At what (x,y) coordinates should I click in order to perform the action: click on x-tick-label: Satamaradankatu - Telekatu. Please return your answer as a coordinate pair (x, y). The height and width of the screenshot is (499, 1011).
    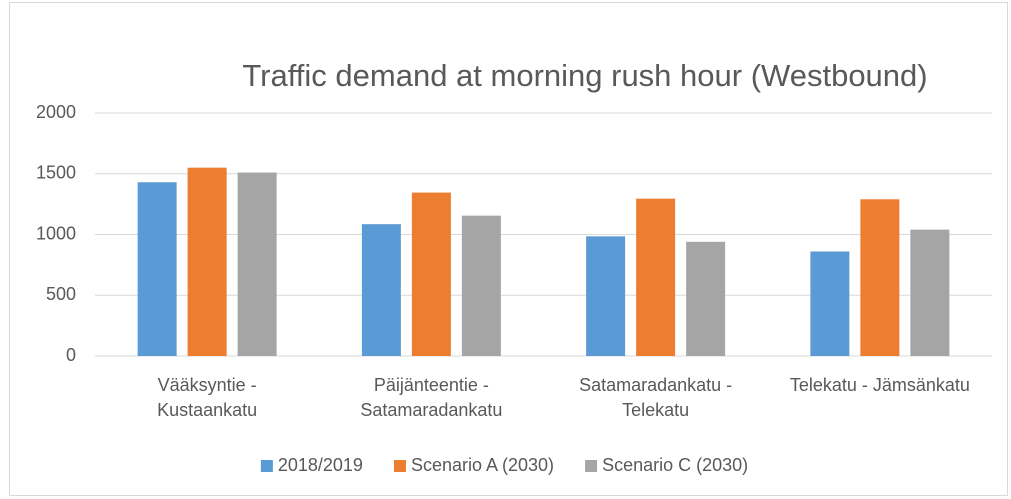
    Looking at the image, I should click on (656, 397).